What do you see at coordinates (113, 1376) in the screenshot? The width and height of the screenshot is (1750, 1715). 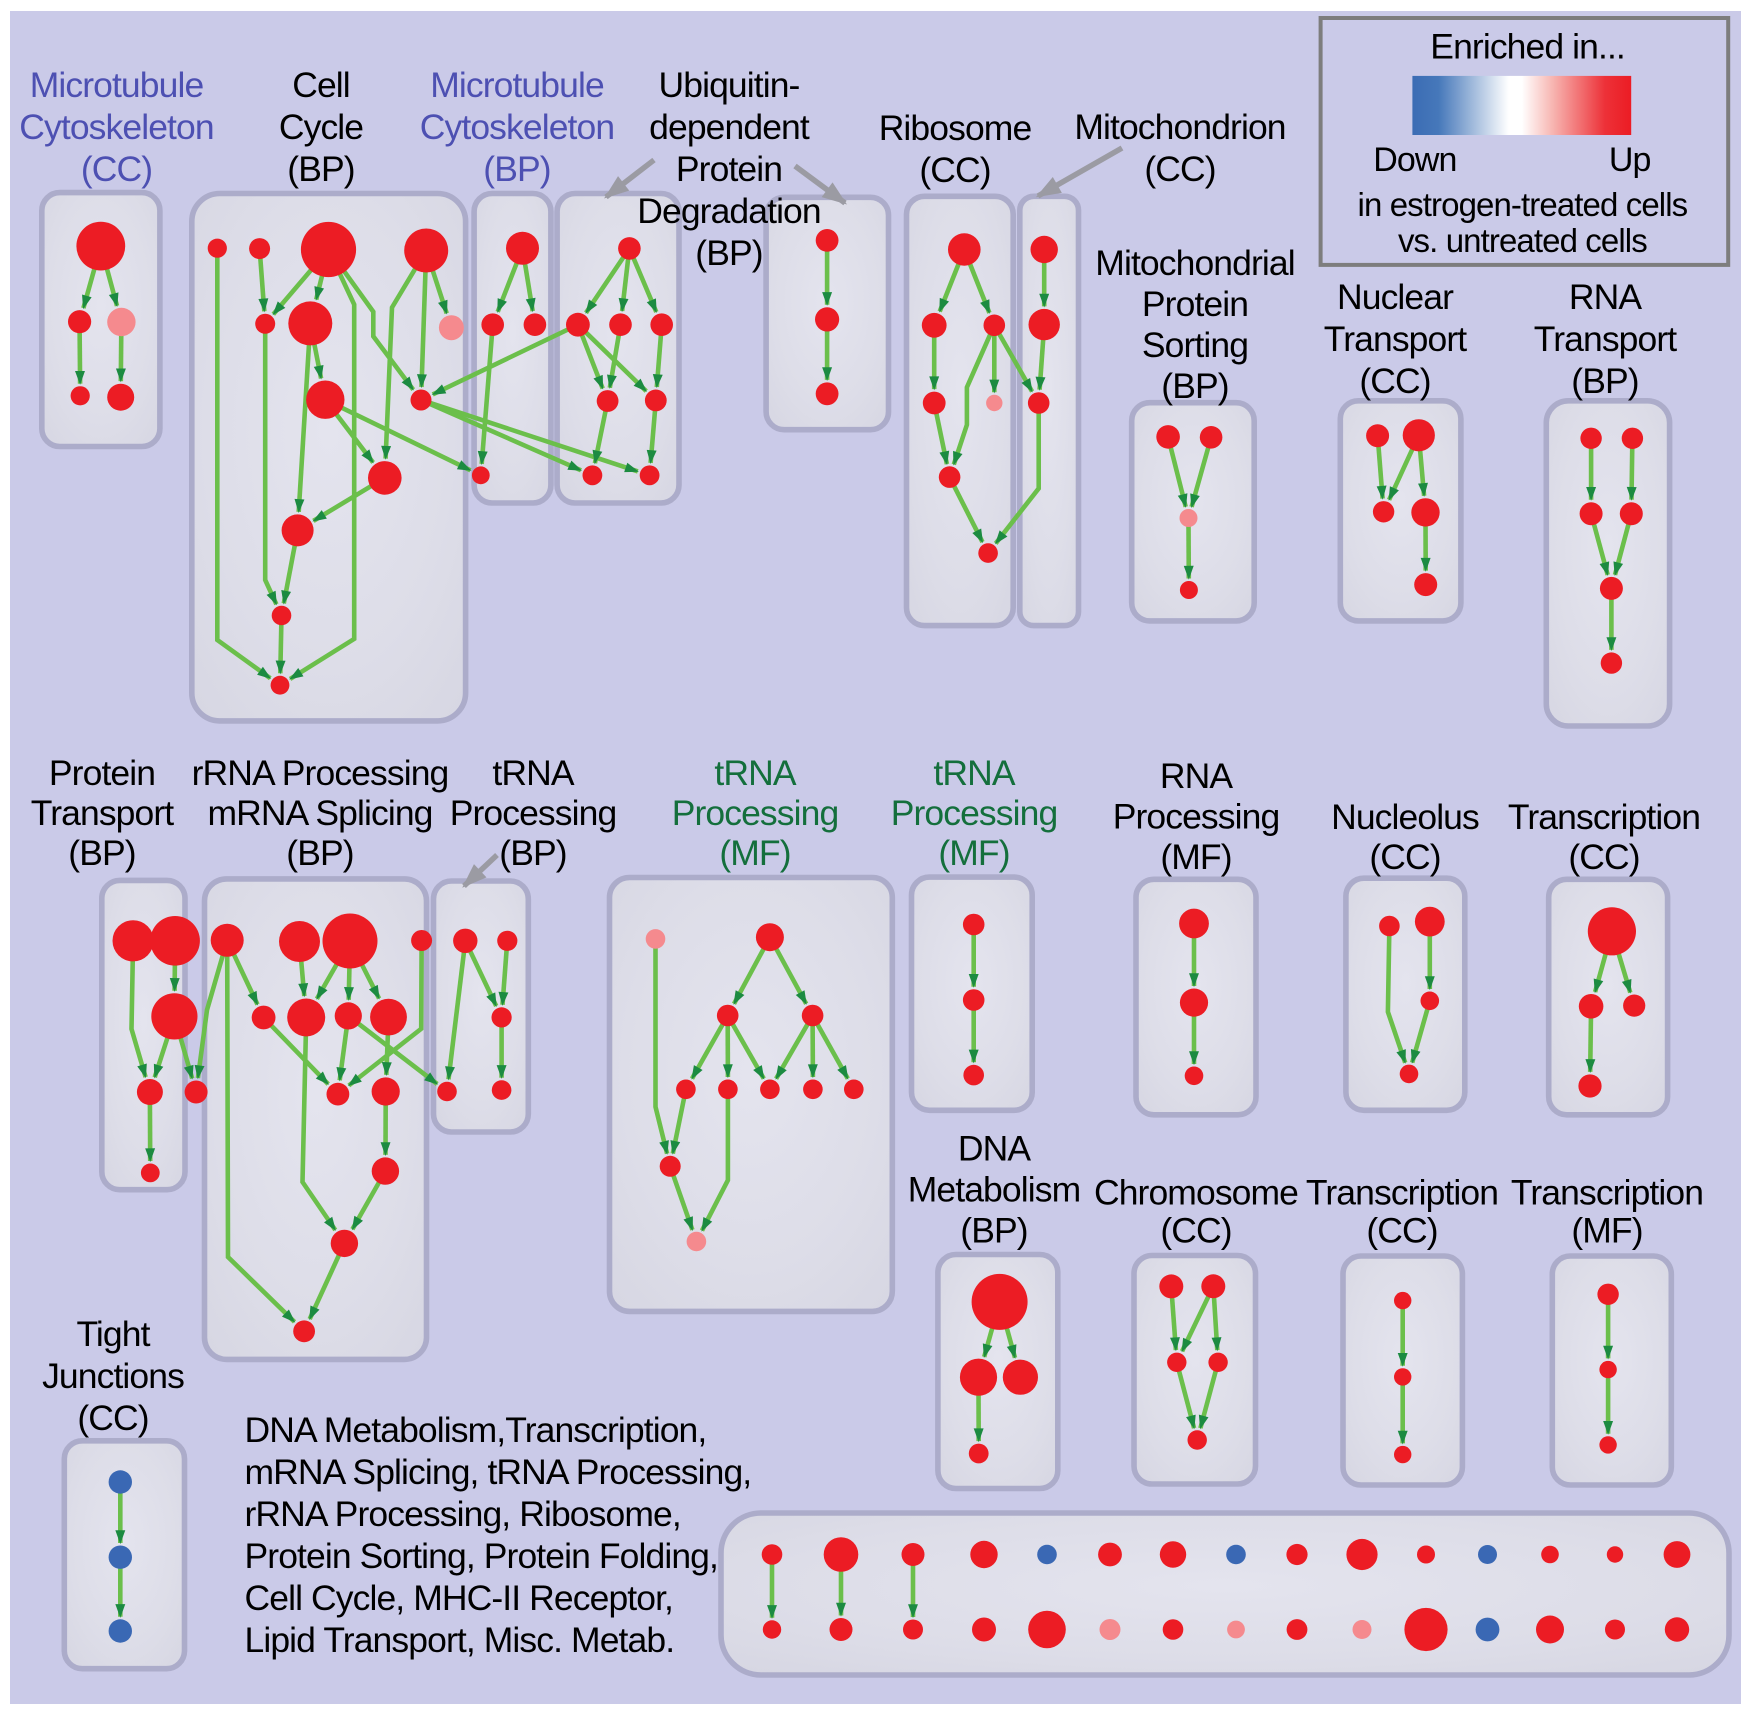 I see `svg-text: Junctions` at bounding box center [113, 1376].